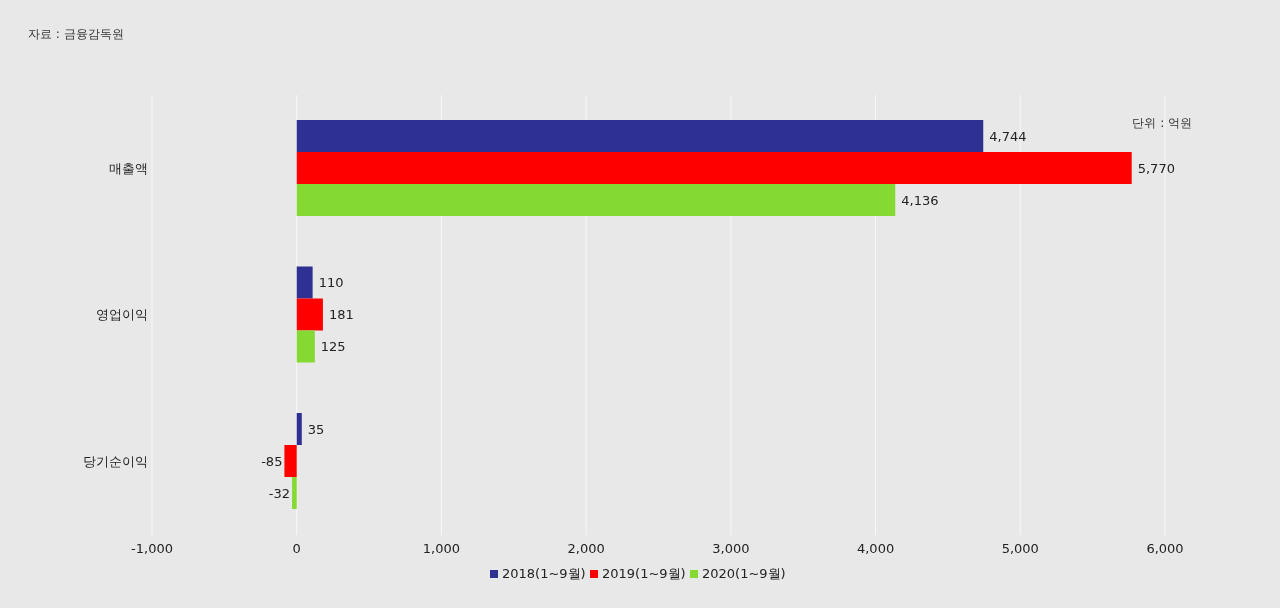 This screenshot has height=608, width=1280. What do you see at coordinates (586, 548) in the screenshot?
I see `x-tick-label: 2,000` at bounding box center [586, 548].